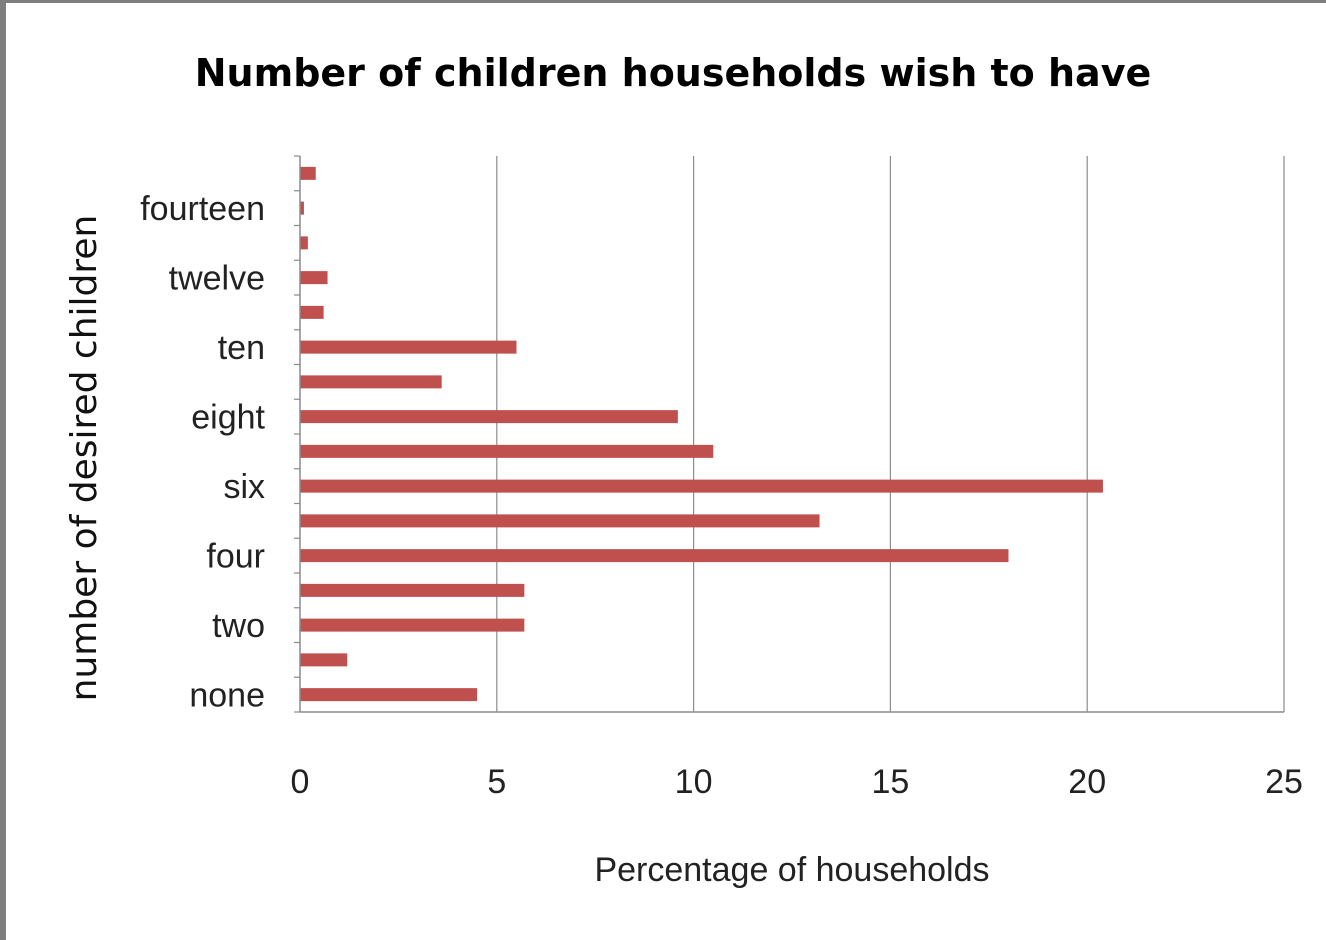 The image size is (1326, 940). I want to click on x-tick-label-3: 15, so click(890, 782).